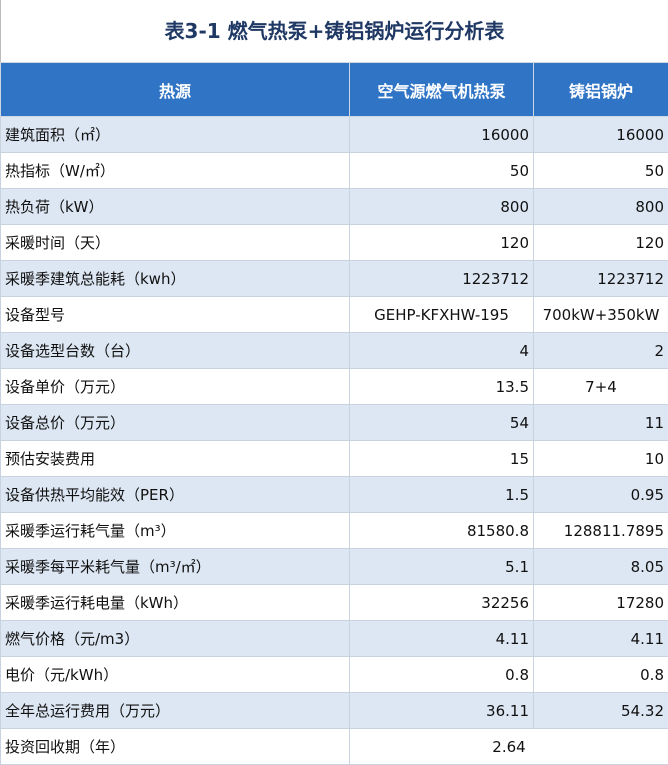  Describe the element at coordinates (601, 387) in the screenshot. I see `table-cell: 7+4` at that location.